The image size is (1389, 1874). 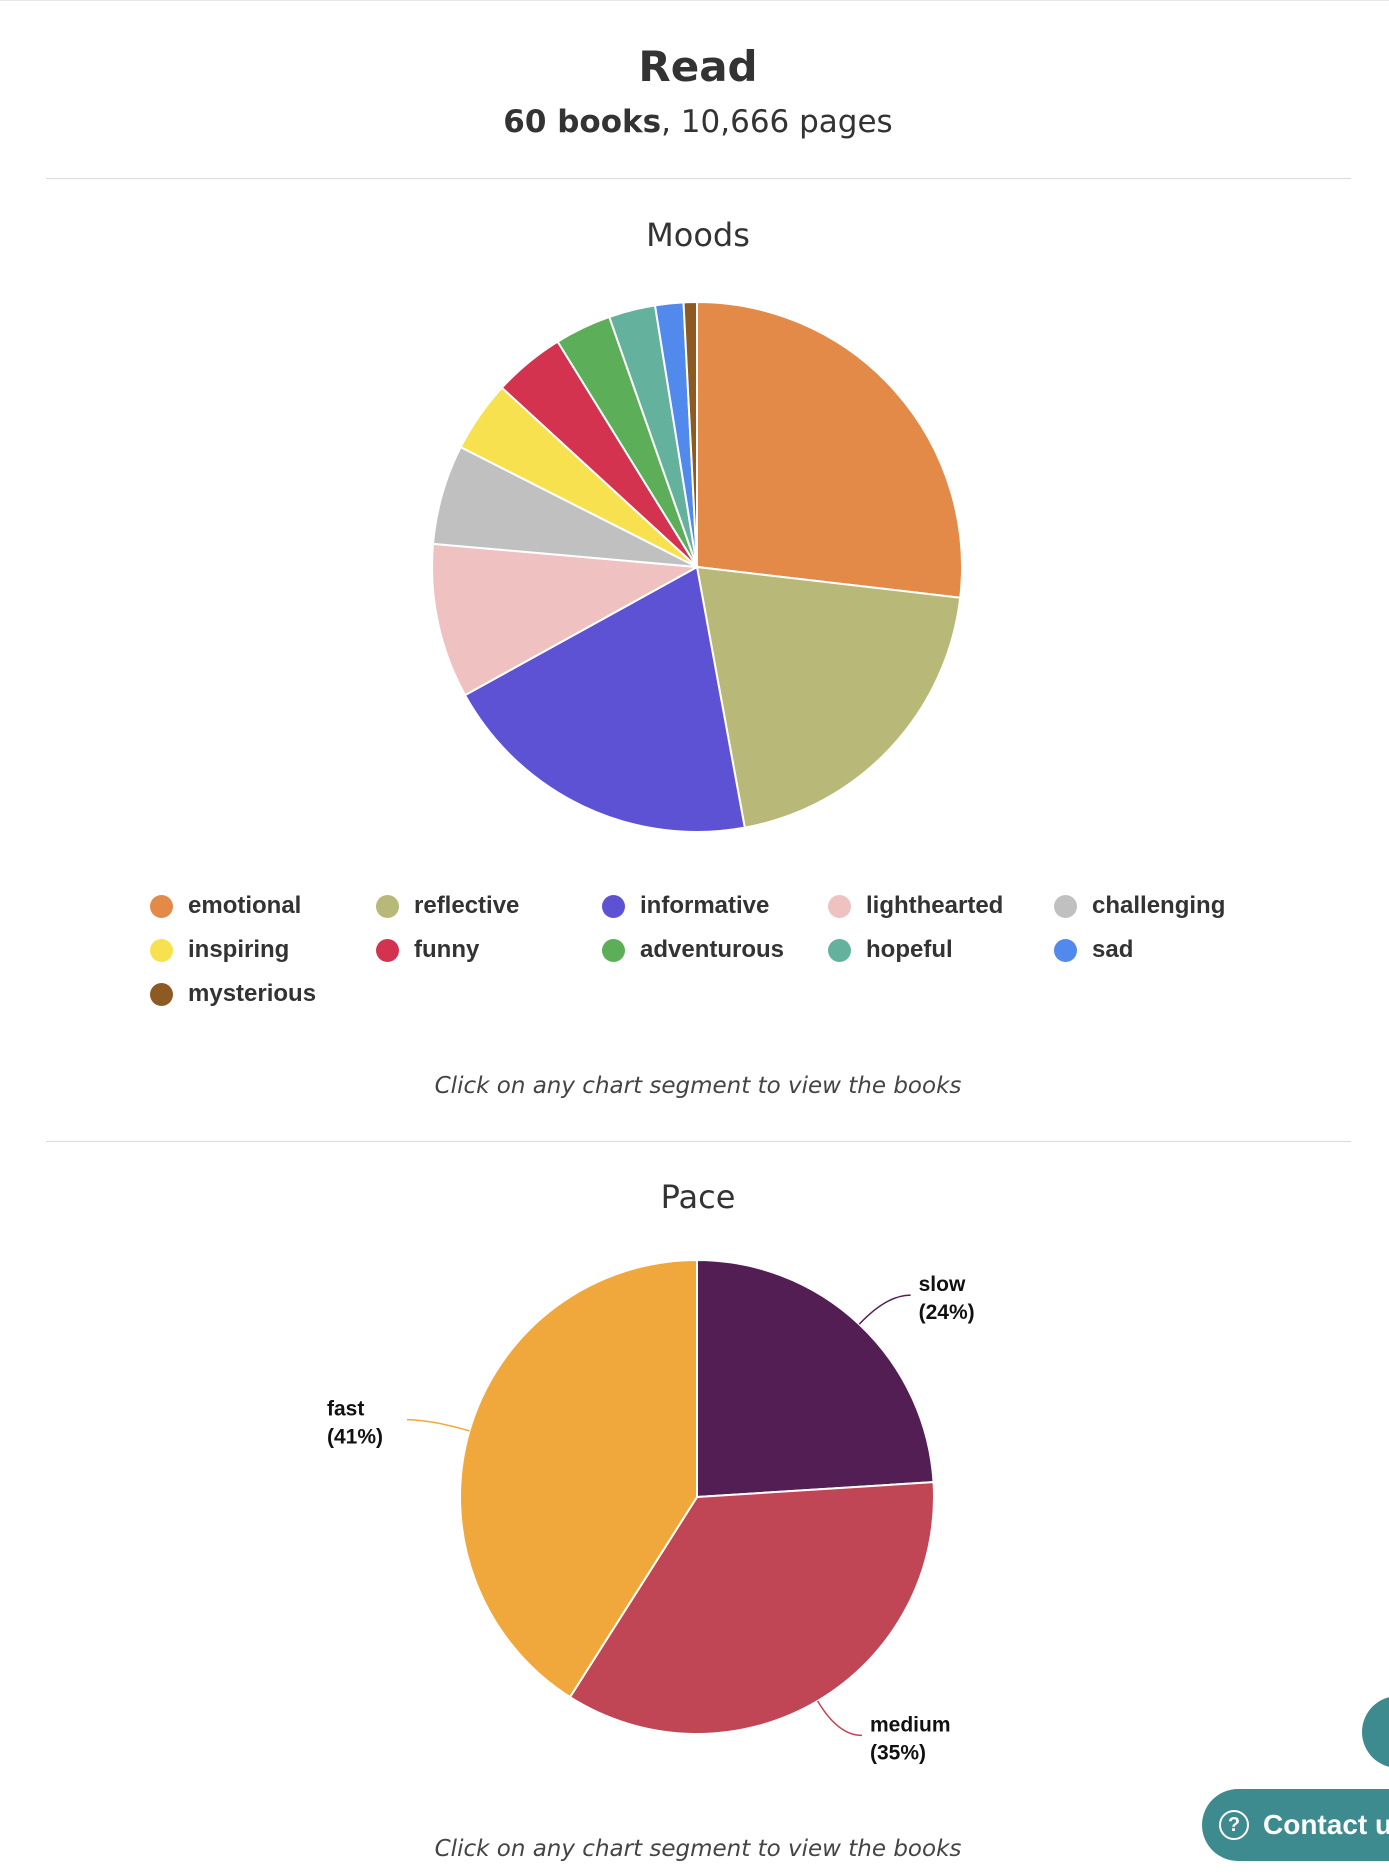 I want to click on legend-label: emotional, so click(x=245, y=905).